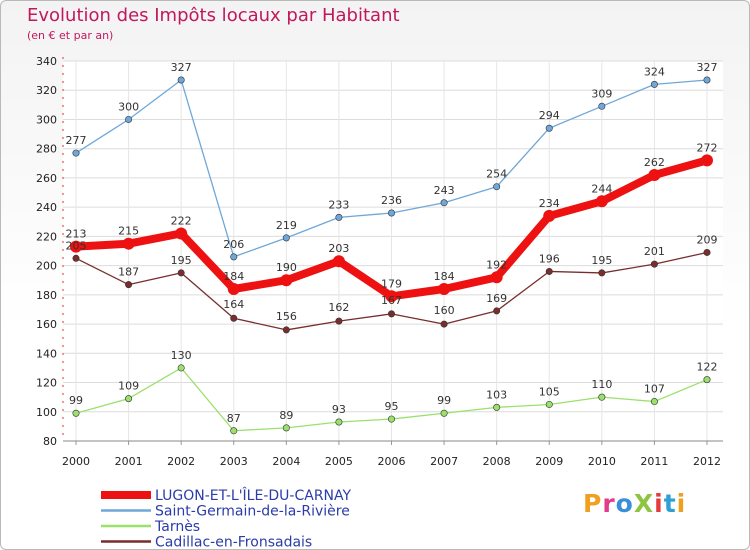  Describe the element at coordinates (654, 389) in the screenshot. I see `data-label: 107` at that location.